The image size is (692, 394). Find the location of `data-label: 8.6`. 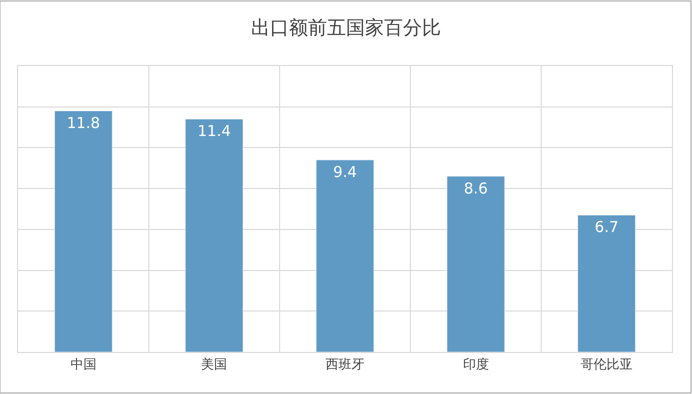

data-label: 8.6 is located at coordinates (476, 188).